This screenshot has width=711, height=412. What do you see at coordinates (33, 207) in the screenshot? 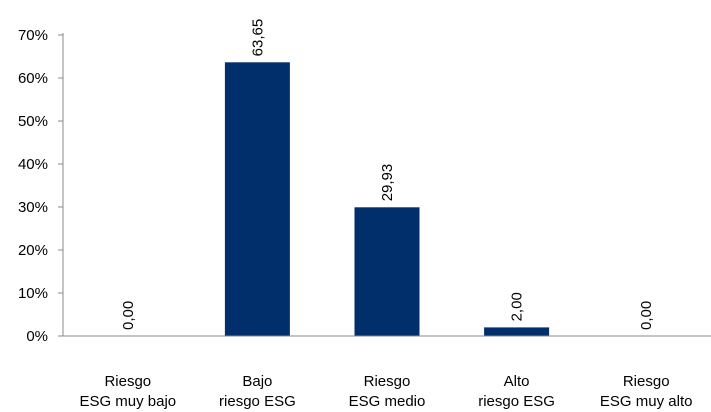
I see `y-tick-label: 30%` at bounding box center [33, 207].